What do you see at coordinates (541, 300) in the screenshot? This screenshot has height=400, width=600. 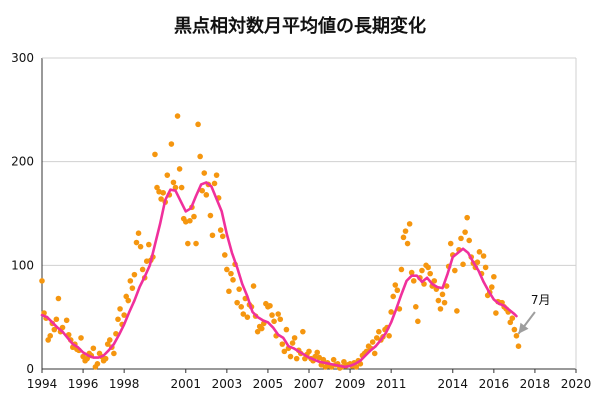 I see `annotation-label: 7月` at bounding box center [541, 300].